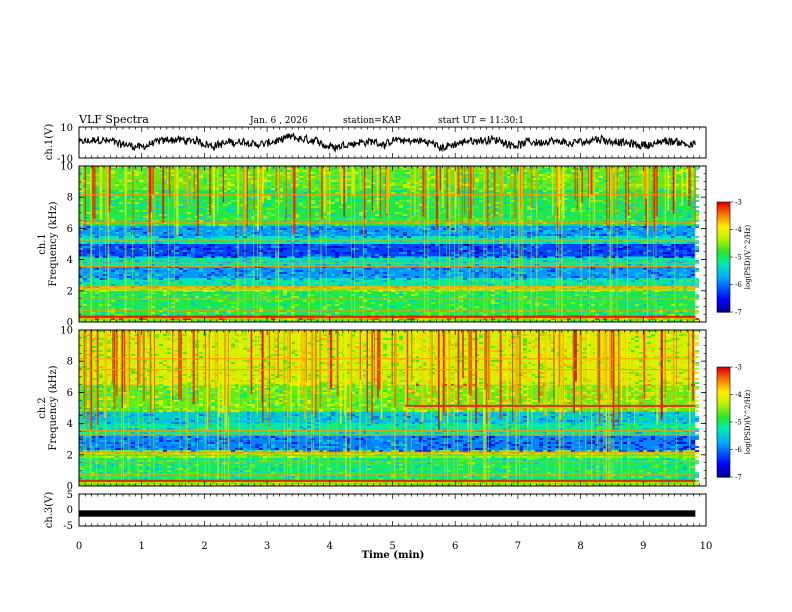 This screenshot has height=612, width=792. Describe the element at coordinates (113, 119) in the screenshot. I see `figure-title: VLF Spectra` at that location.